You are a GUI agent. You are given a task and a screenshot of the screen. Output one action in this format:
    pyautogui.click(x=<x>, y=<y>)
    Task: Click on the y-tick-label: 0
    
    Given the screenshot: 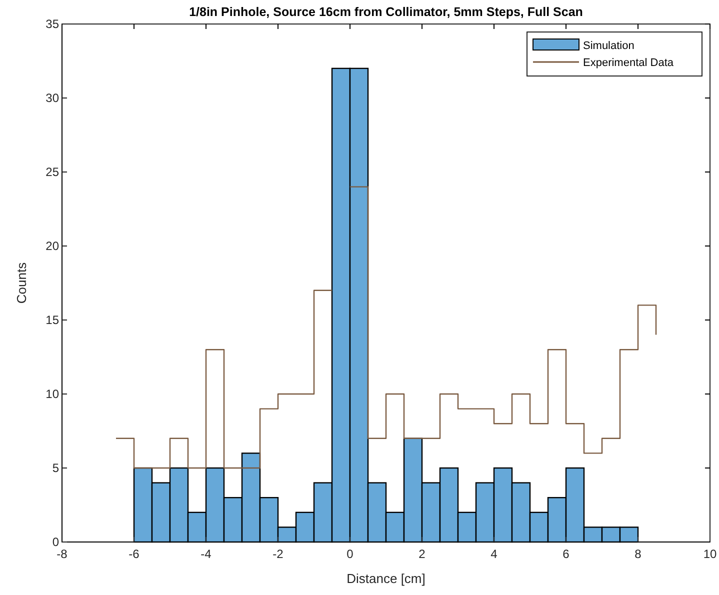 What is the action you would take?
    pyautogui.click(x=56, y=541)
    